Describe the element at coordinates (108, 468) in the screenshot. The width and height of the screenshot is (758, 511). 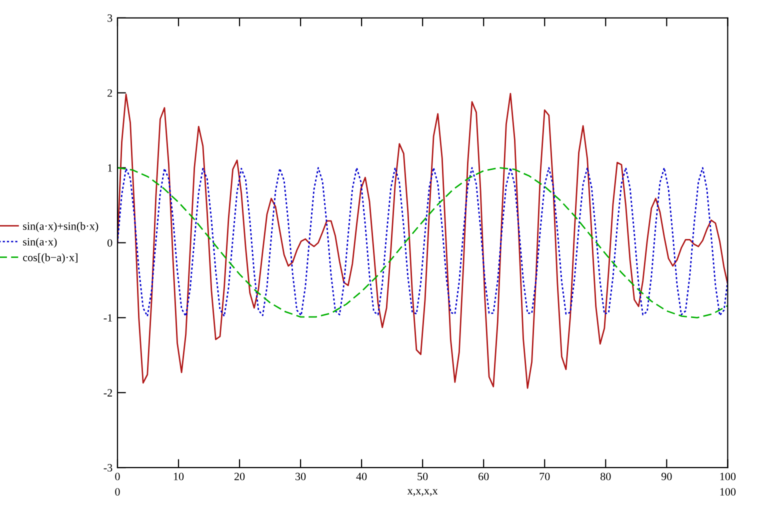
I see `y-tick-label: -3` at that location.